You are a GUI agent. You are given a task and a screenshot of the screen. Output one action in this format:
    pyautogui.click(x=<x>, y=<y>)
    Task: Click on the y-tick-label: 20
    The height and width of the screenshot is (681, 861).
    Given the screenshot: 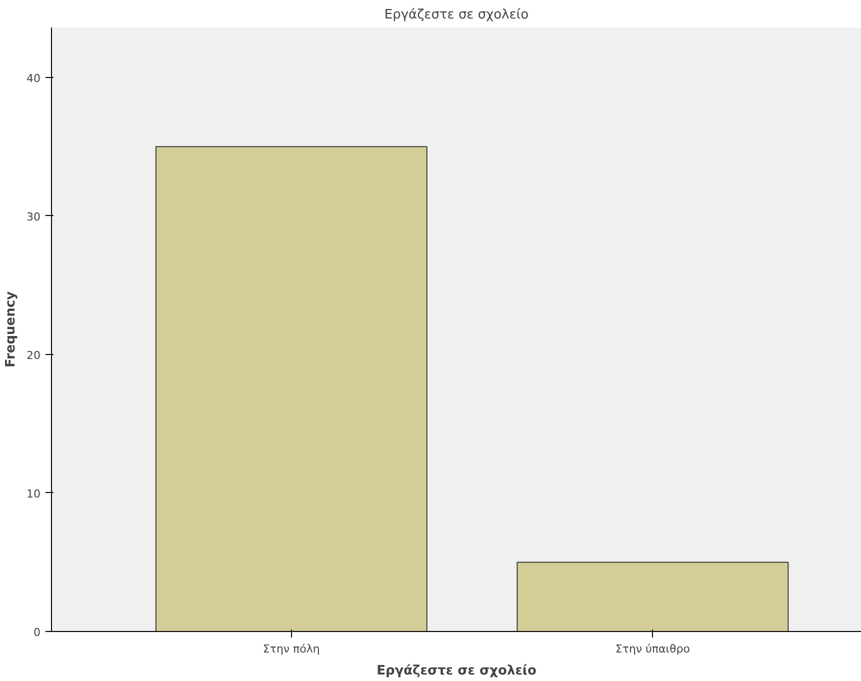 What is the action you would take?
    pyautogui.click(x=33, y=355)
    